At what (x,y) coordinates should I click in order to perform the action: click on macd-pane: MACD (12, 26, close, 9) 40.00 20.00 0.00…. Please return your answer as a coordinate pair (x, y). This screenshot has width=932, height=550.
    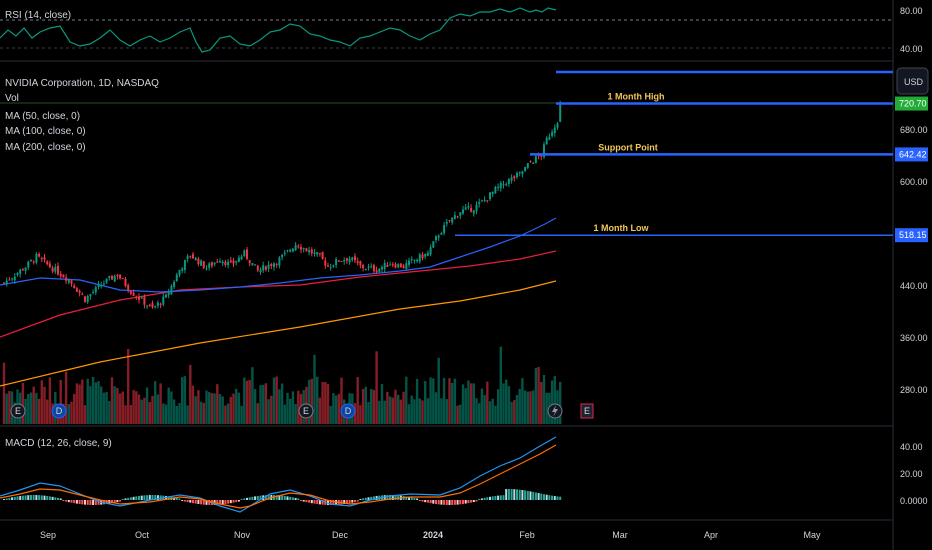
    Looking at the image, I should click on (464, 474).